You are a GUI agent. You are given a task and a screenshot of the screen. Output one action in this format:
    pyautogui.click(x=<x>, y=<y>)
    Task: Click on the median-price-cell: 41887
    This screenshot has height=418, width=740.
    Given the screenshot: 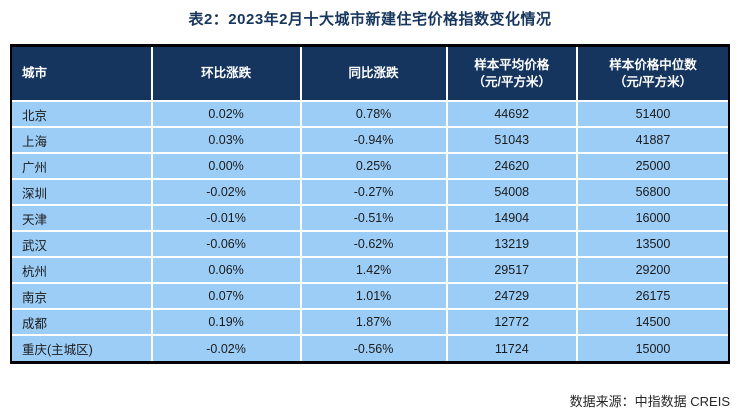 What is the action you would take?
    pyautogui.click(x=651, y=139)
    